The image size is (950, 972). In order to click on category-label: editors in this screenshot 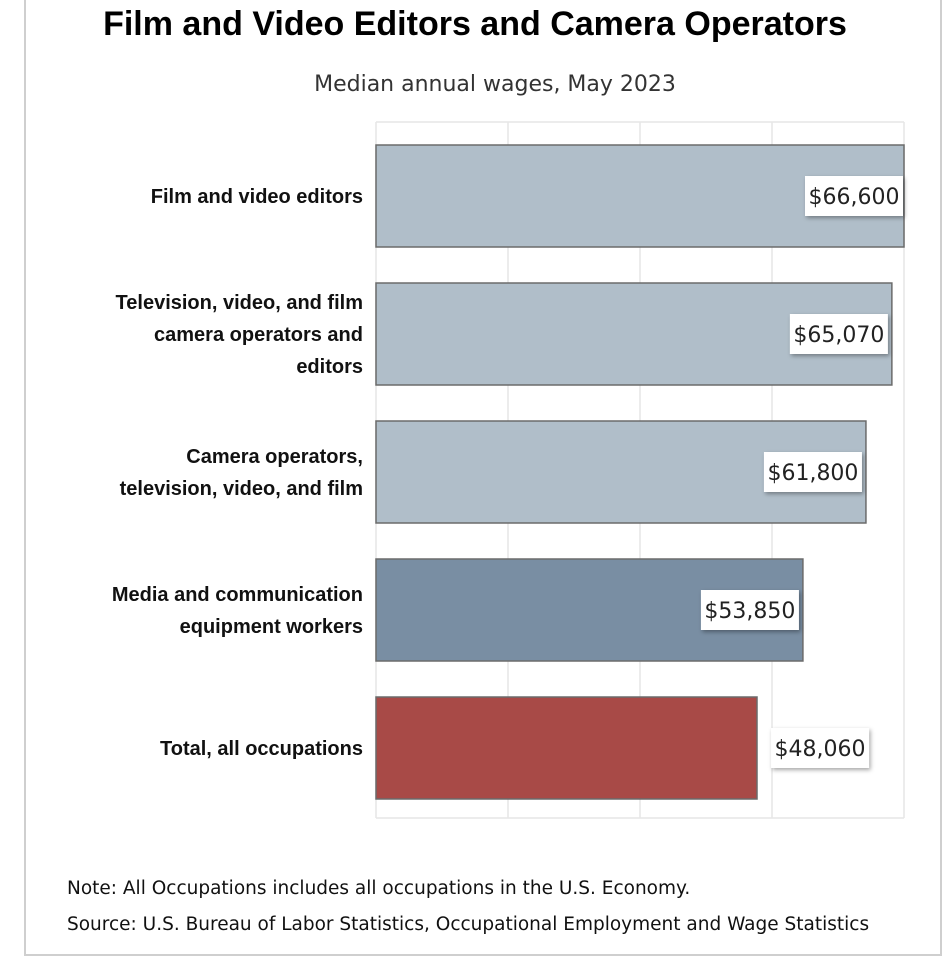, I will do `click(329, 367)`.